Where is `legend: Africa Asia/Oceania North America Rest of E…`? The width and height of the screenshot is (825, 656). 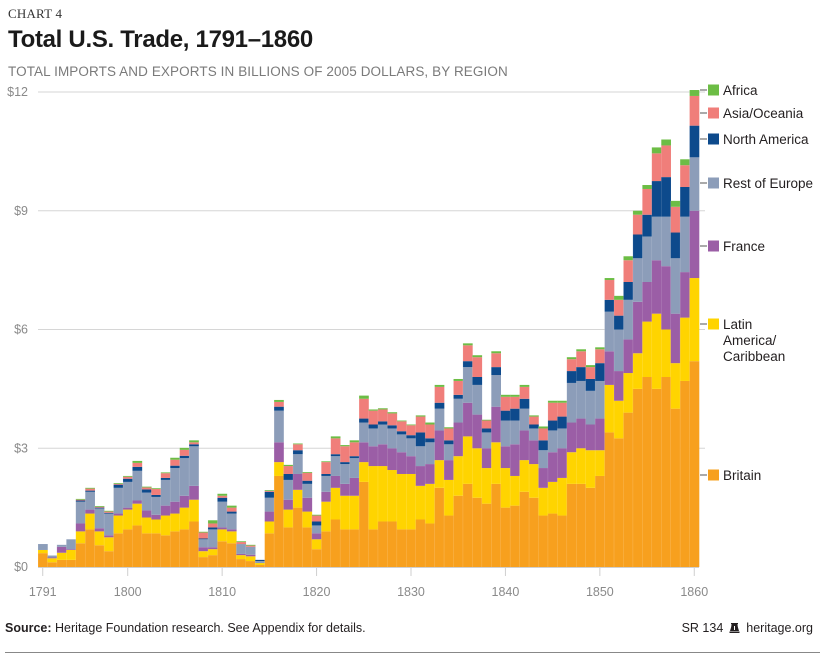
legend: Africa Asia/Oceania North America Rest of E… is located at coordinates (756, 283).